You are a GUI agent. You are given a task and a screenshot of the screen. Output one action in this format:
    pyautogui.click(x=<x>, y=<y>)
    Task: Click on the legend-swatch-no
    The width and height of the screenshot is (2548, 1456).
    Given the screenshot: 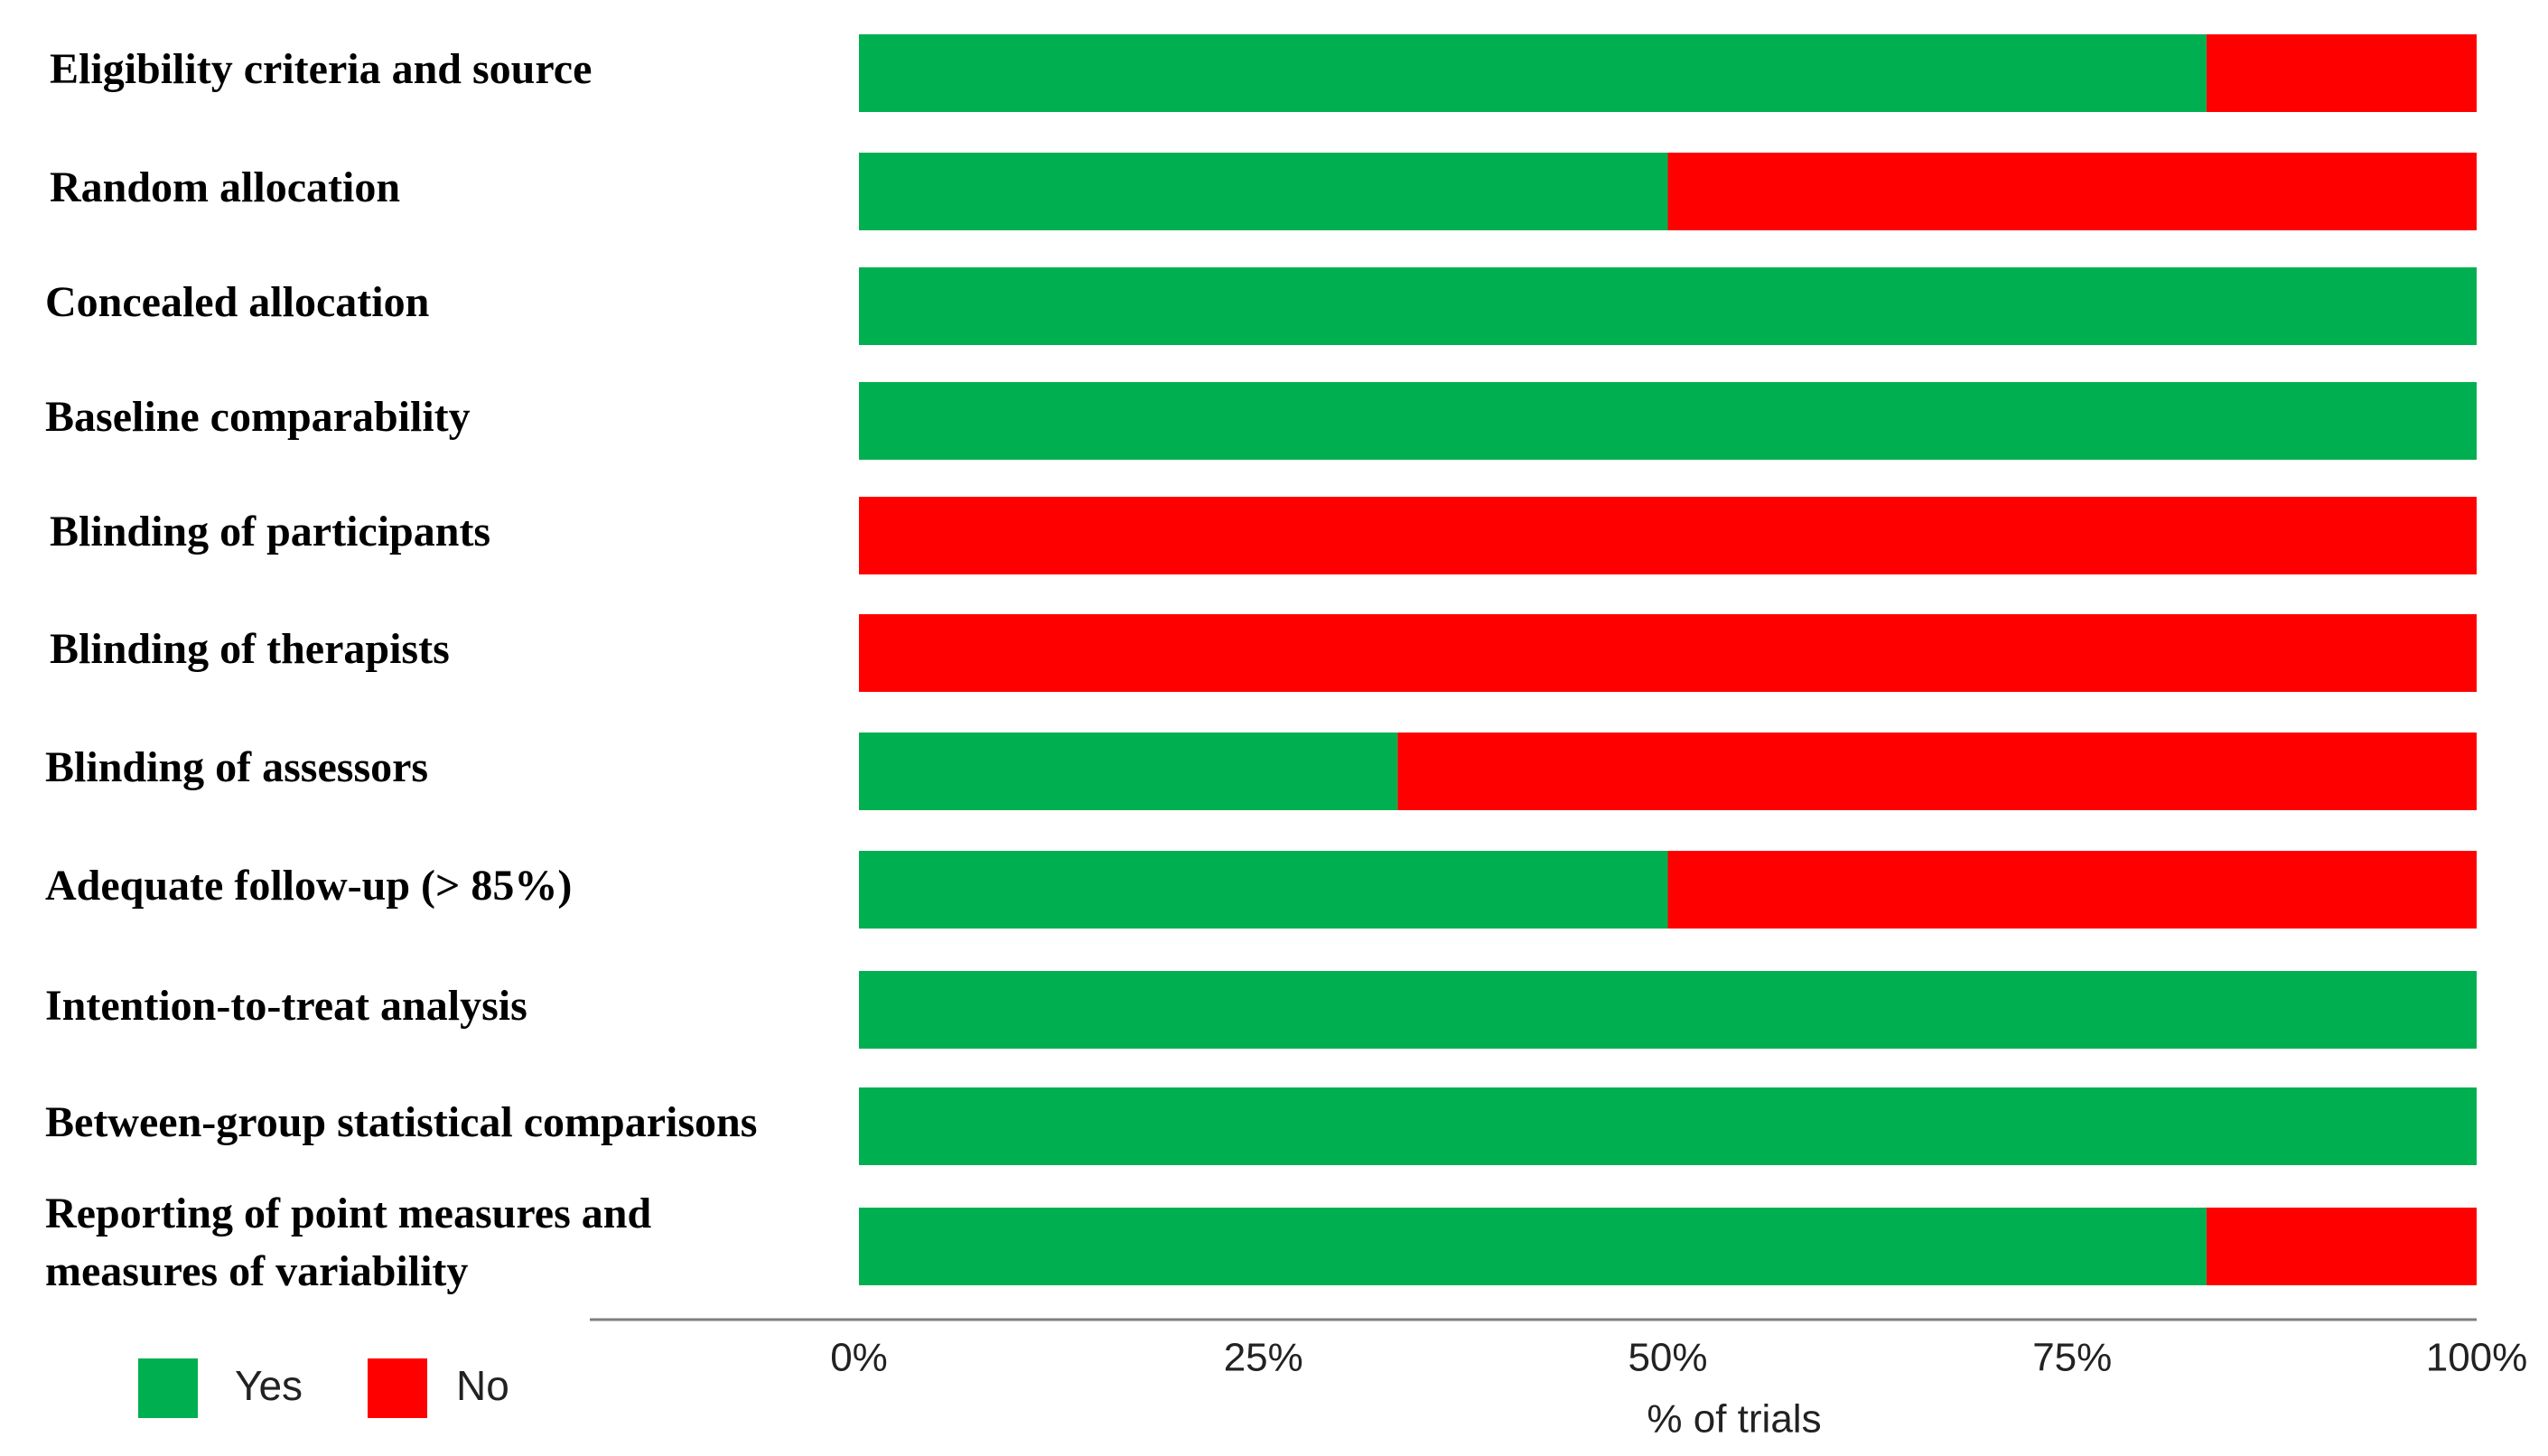 What is the action you would take?
    pyautogui.click(x=397, y=1388)
    